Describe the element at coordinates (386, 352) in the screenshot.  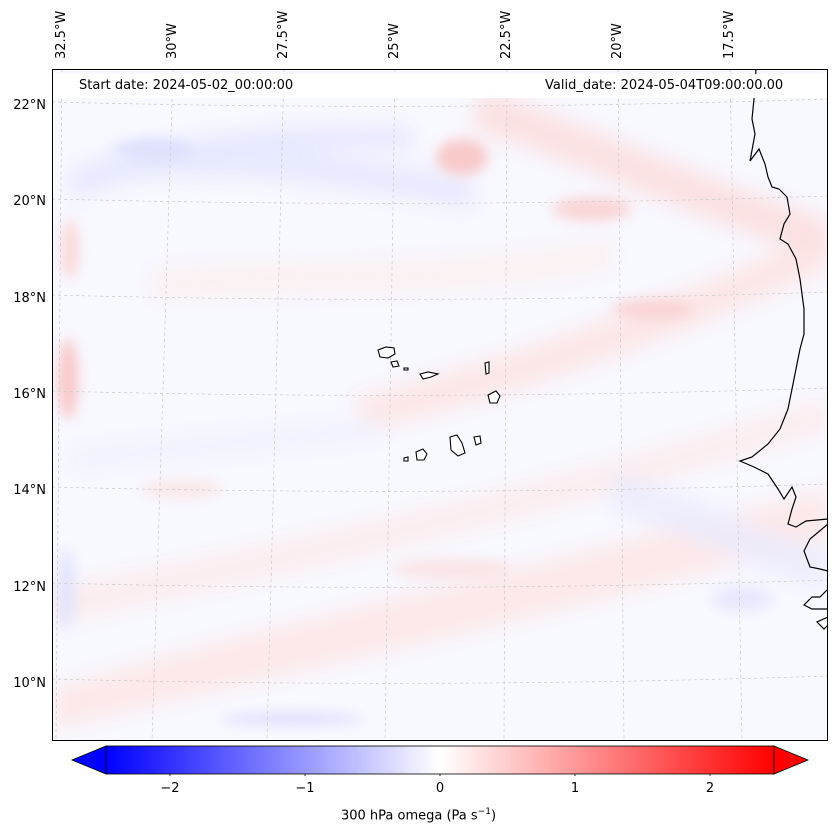
I see `island-santo-antao` at that location.